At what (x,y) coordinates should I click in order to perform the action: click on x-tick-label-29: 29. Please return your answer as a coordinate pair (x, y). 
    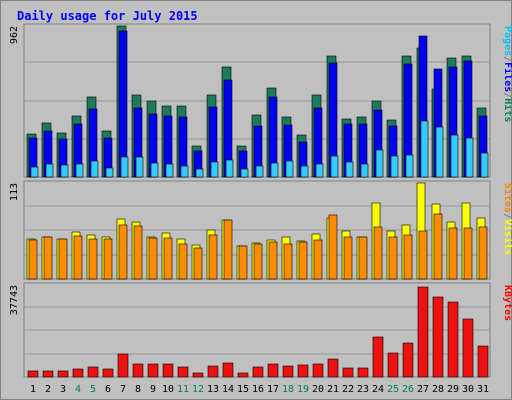
    Looking at the image, I should click on (453, 389).